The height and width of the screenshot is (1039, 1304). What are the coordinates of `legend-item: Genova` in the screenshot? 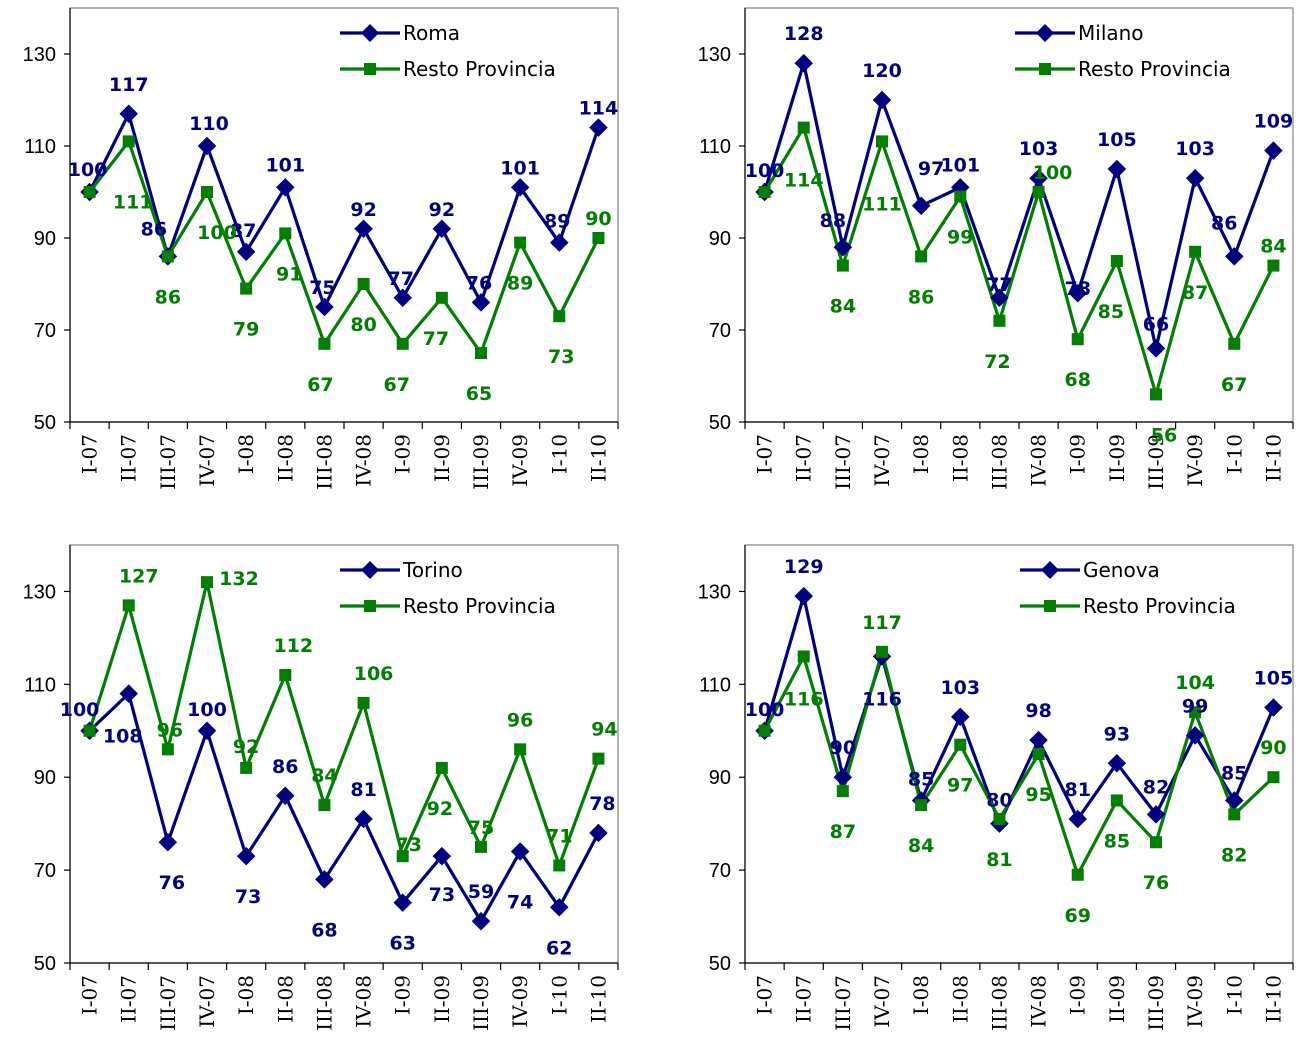 It's located at (1090, 570).